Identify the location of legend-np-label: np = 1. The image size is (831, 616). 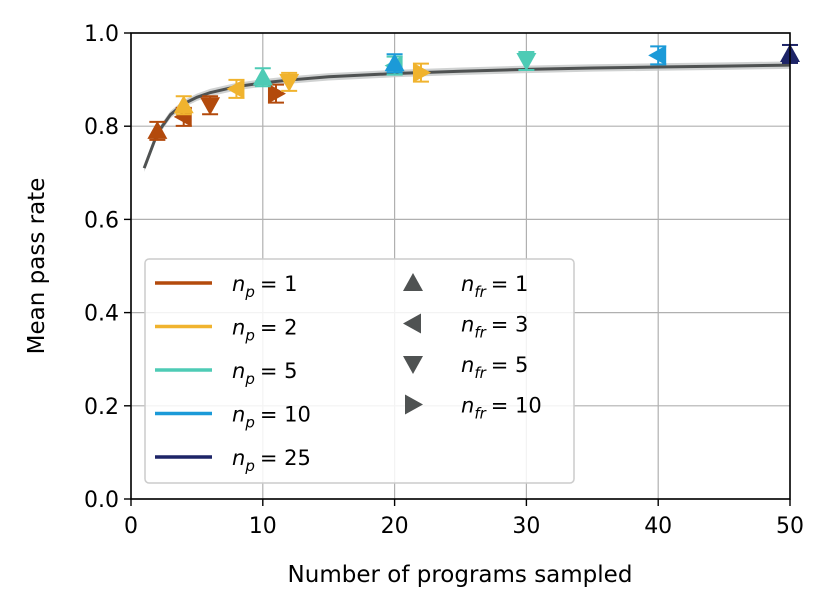
(264, 286).